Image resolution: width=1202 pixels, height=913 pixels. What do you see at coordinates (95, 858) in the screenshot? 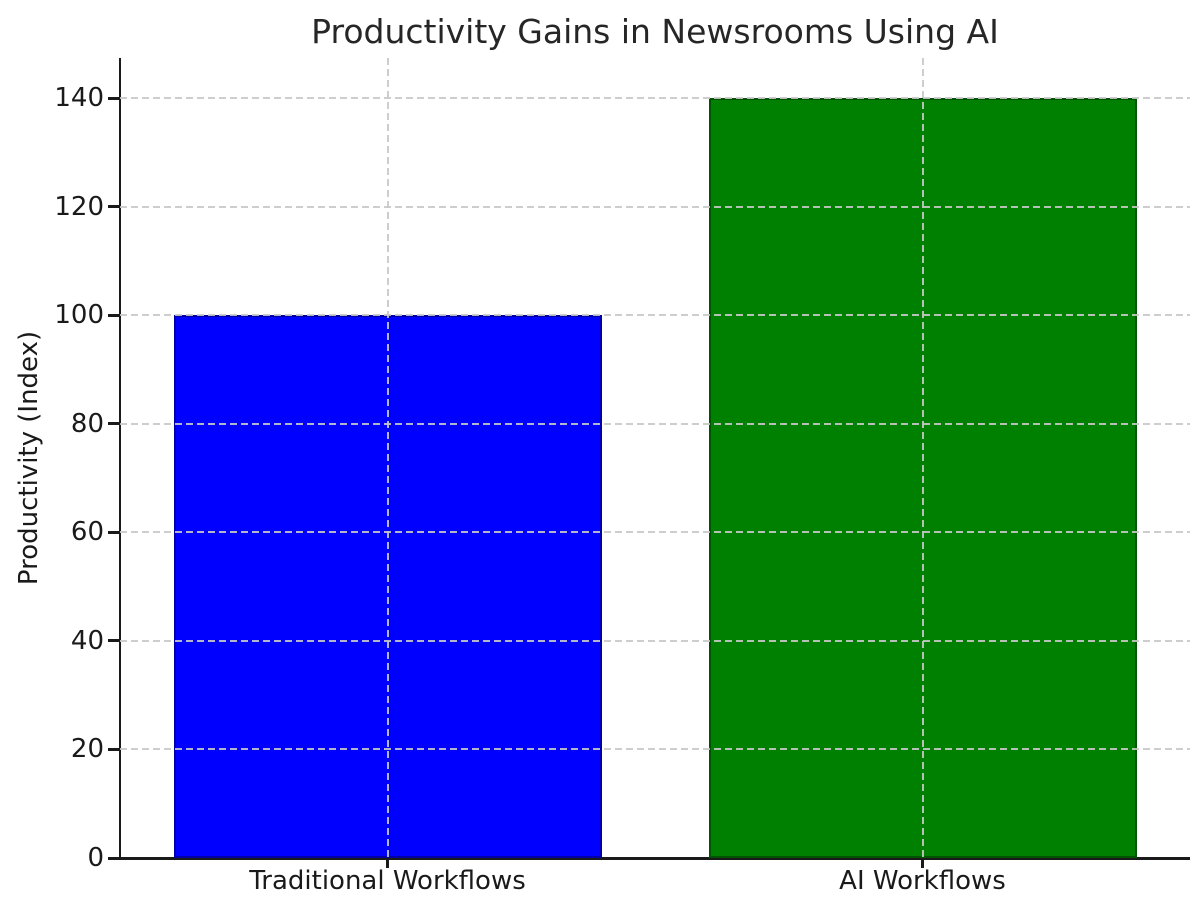
I see `y-tick-label-0: 0` at bounding box center [95, 858].